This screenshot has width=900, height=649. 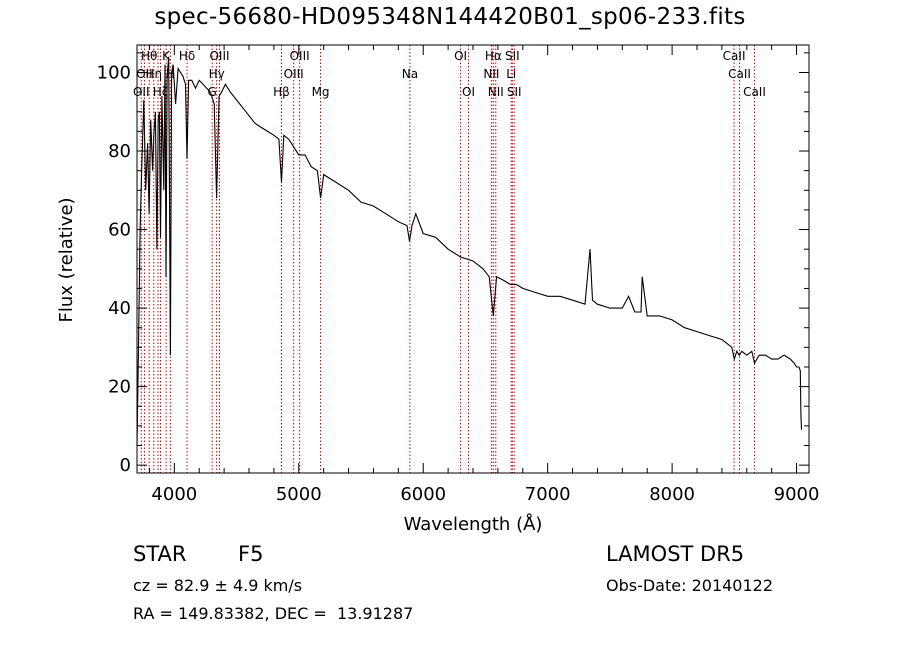 I want to click on x-tick-label: 7000, so click(x=548, y=494).